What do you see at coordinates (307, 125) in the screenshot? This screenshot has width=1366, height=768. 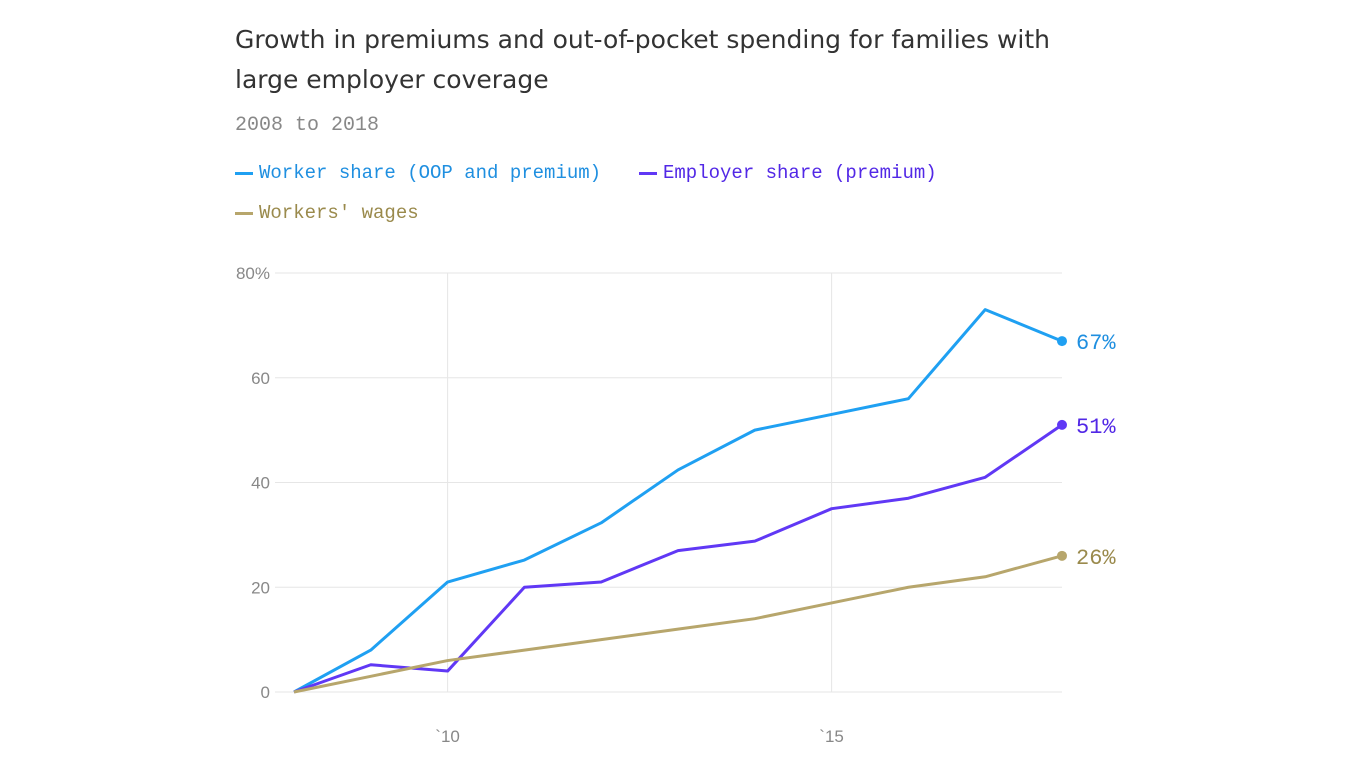 I see `chart-subtitle: 2008 to 2018` at bounding box center [307, 125].